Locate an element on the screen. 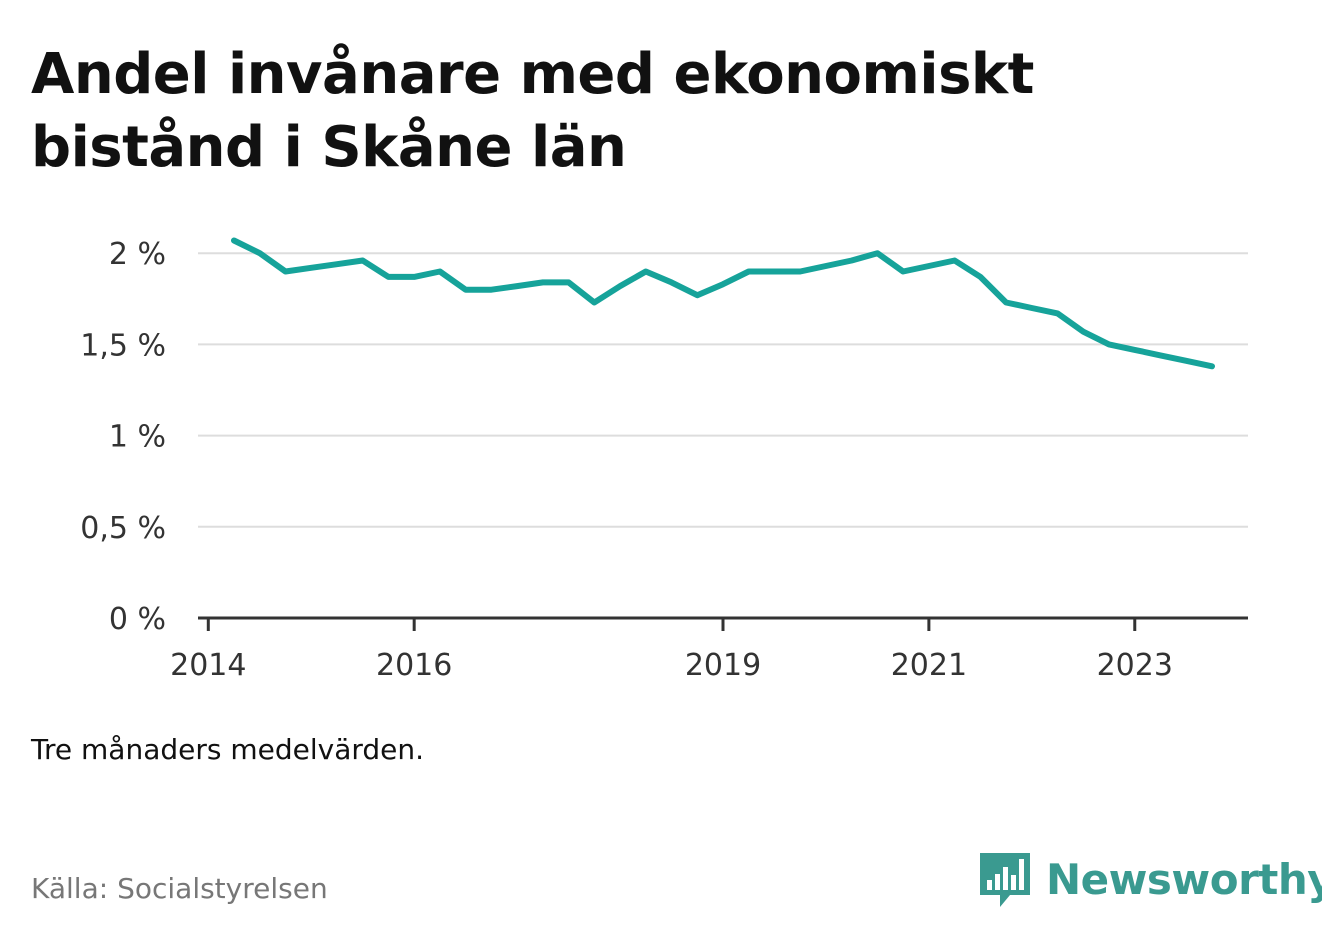 This screenshot has width=1322, height=939. series-layer is located at coordinates (723, 303).